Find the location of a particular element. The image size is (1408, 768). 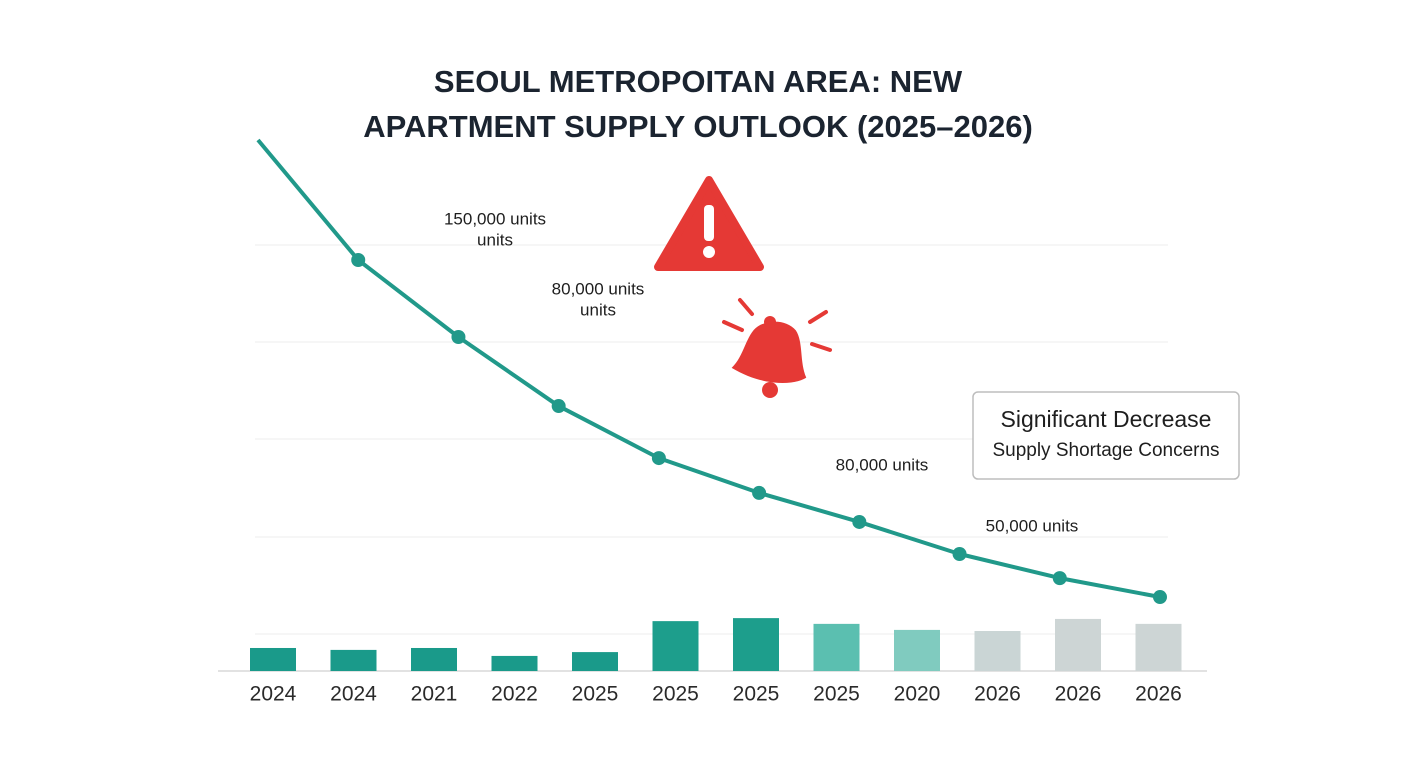

alarm-bell-icon is located at coordinates (777, 348).